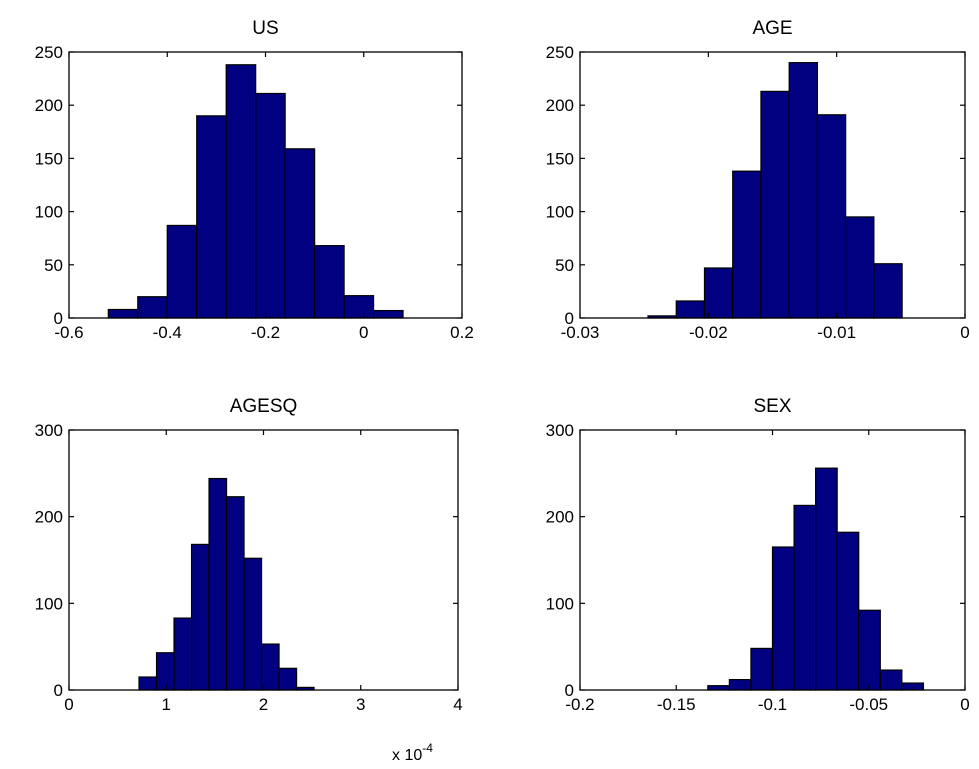  What do you see at coordinates (264, 406) in the screenshot?
I see `chart-title: AGESQ` at bounding box center [264, 406].